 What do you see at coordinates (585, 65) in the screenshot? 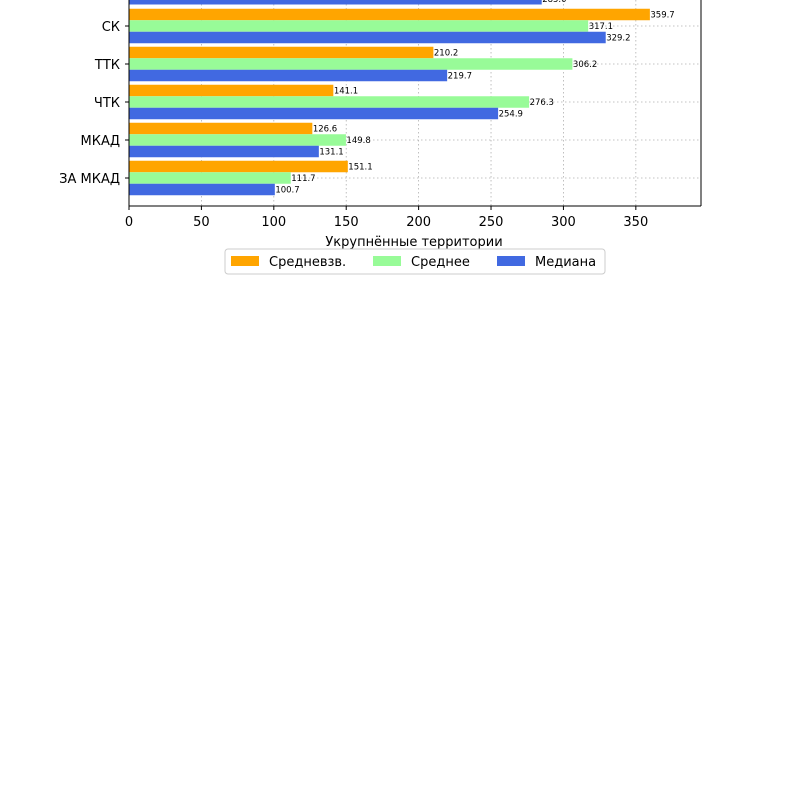
I see `data-label: 306.2` at bounding box center [585, 65].